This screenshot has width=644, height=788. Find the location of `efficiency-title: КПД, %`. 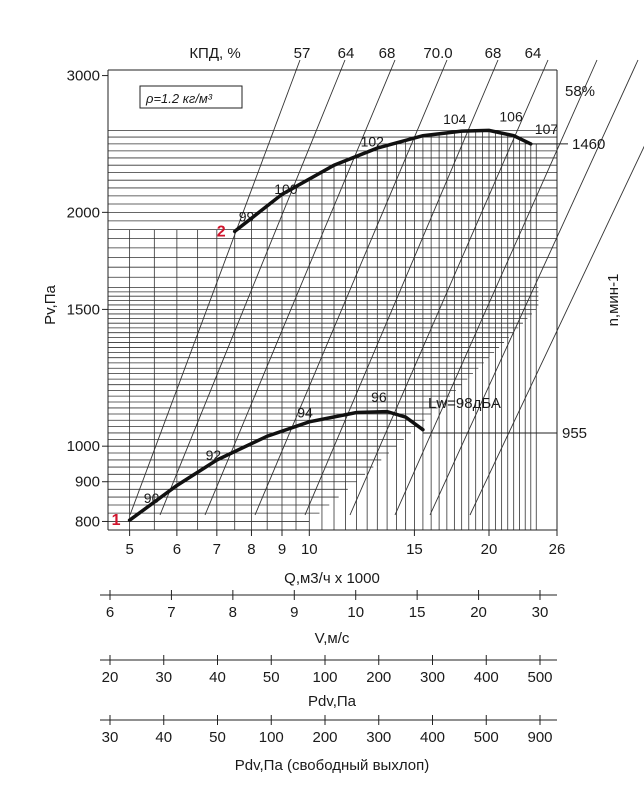

efficiency-title: КПД, % is located at coordinates (214, 53).